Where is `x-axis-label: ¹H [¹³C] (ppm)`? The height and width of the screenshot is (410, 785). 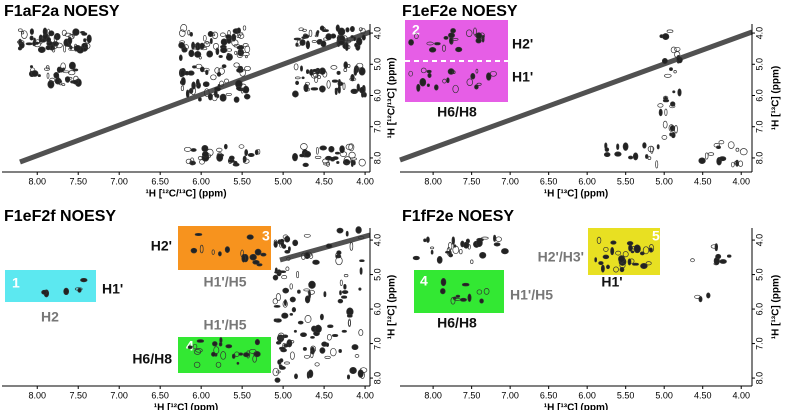
x-axis-label: ¹H [¹³C] (ppm) is located at coordinates (576, 194).